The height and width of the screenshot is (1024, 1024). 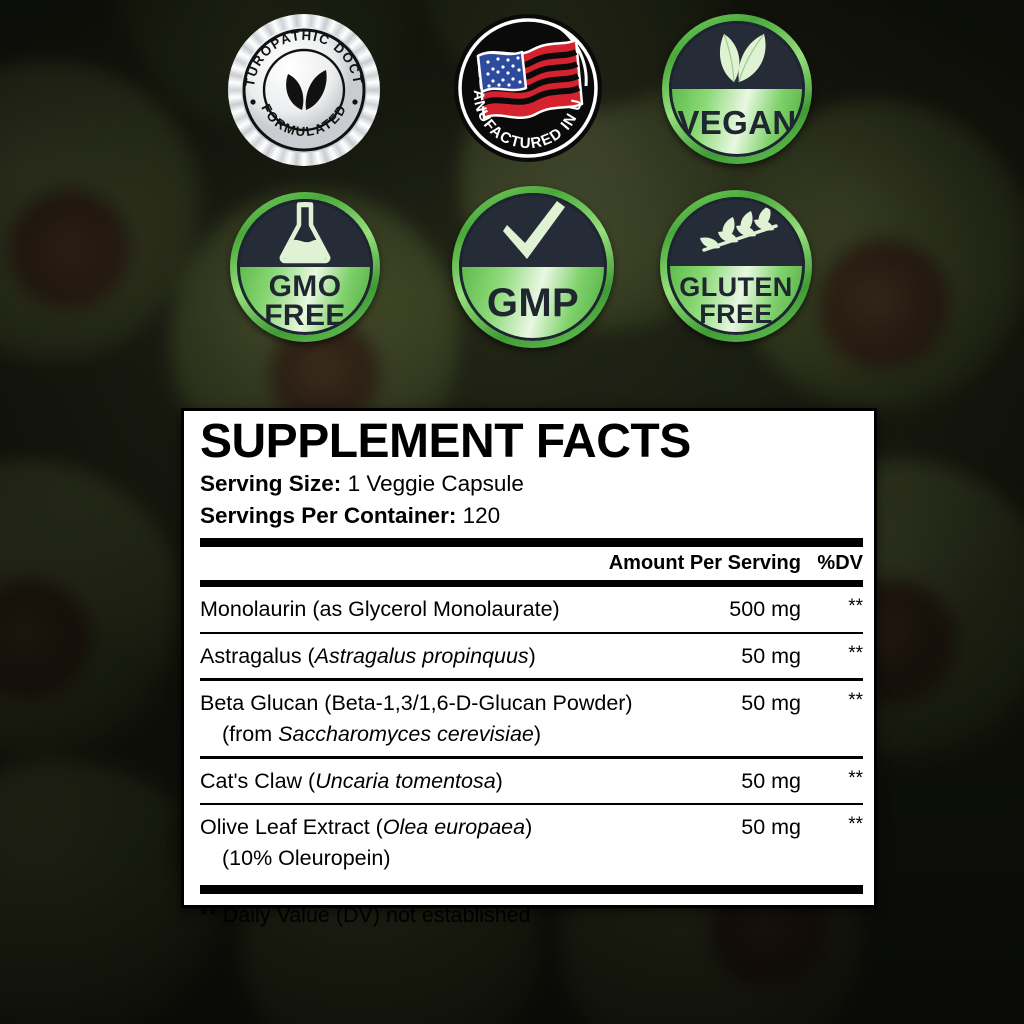 What do you see at coordinates (765, 609) in the screenshot?
I see `ingredient-amount: 500 mg` at bounding box center [765, 609].